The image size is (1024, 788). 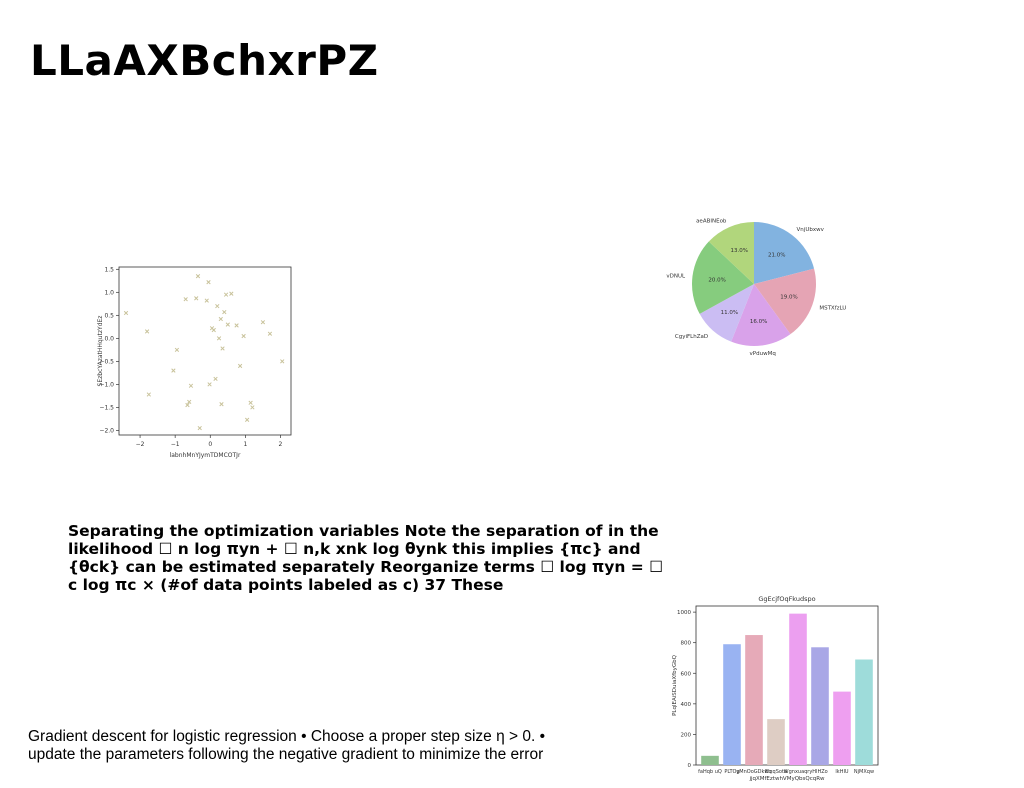 I want to click on scatter-y-tick-label: −1.5, so click(x=106, y=407).